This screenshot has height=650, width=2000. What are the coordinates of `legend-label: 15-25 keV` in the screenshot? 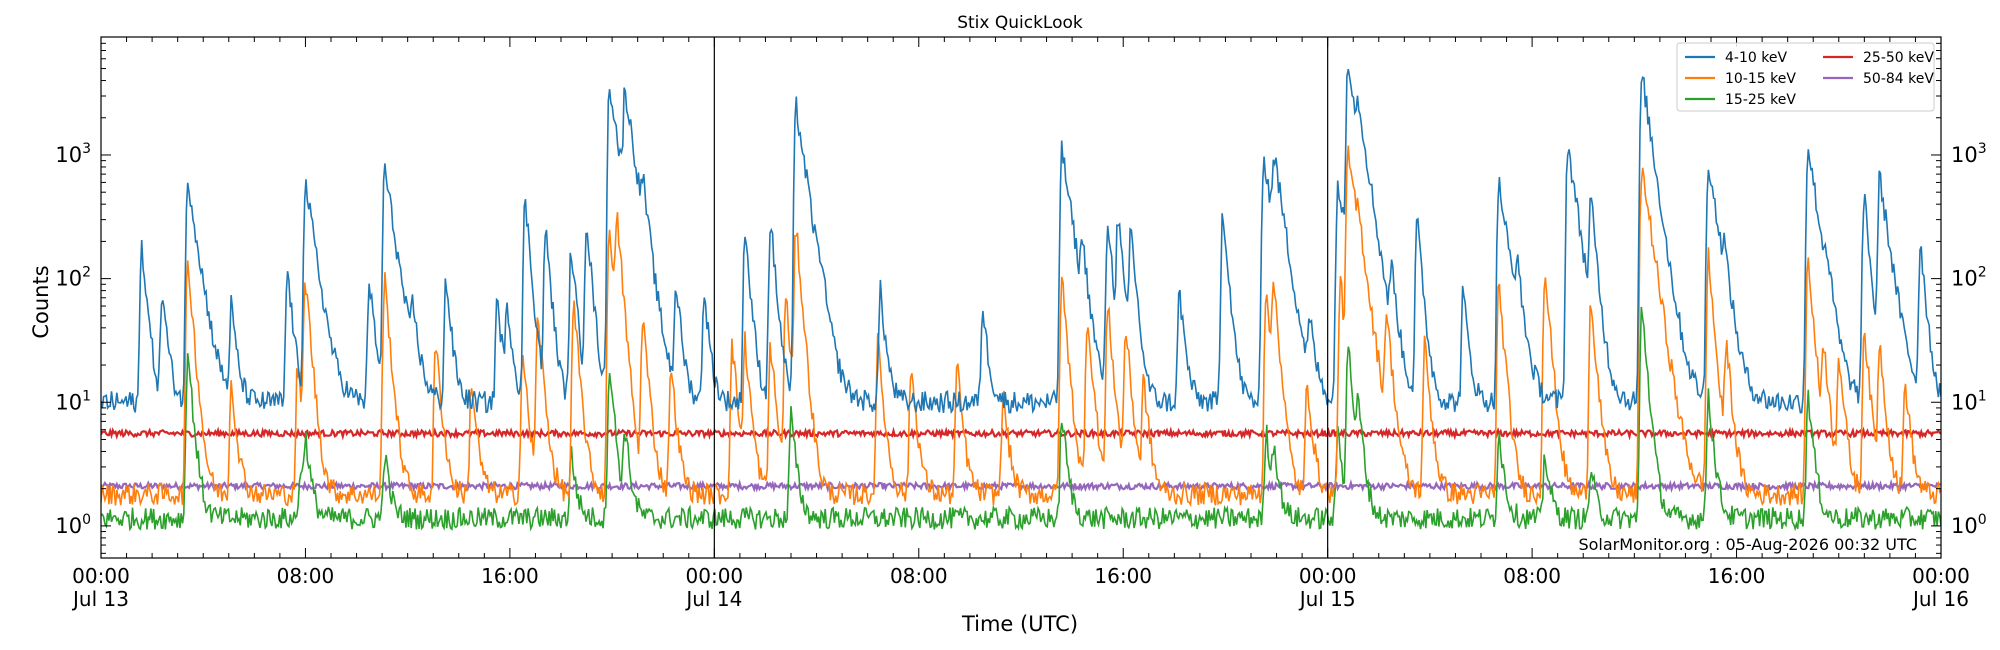 It's located at (1760, 100).